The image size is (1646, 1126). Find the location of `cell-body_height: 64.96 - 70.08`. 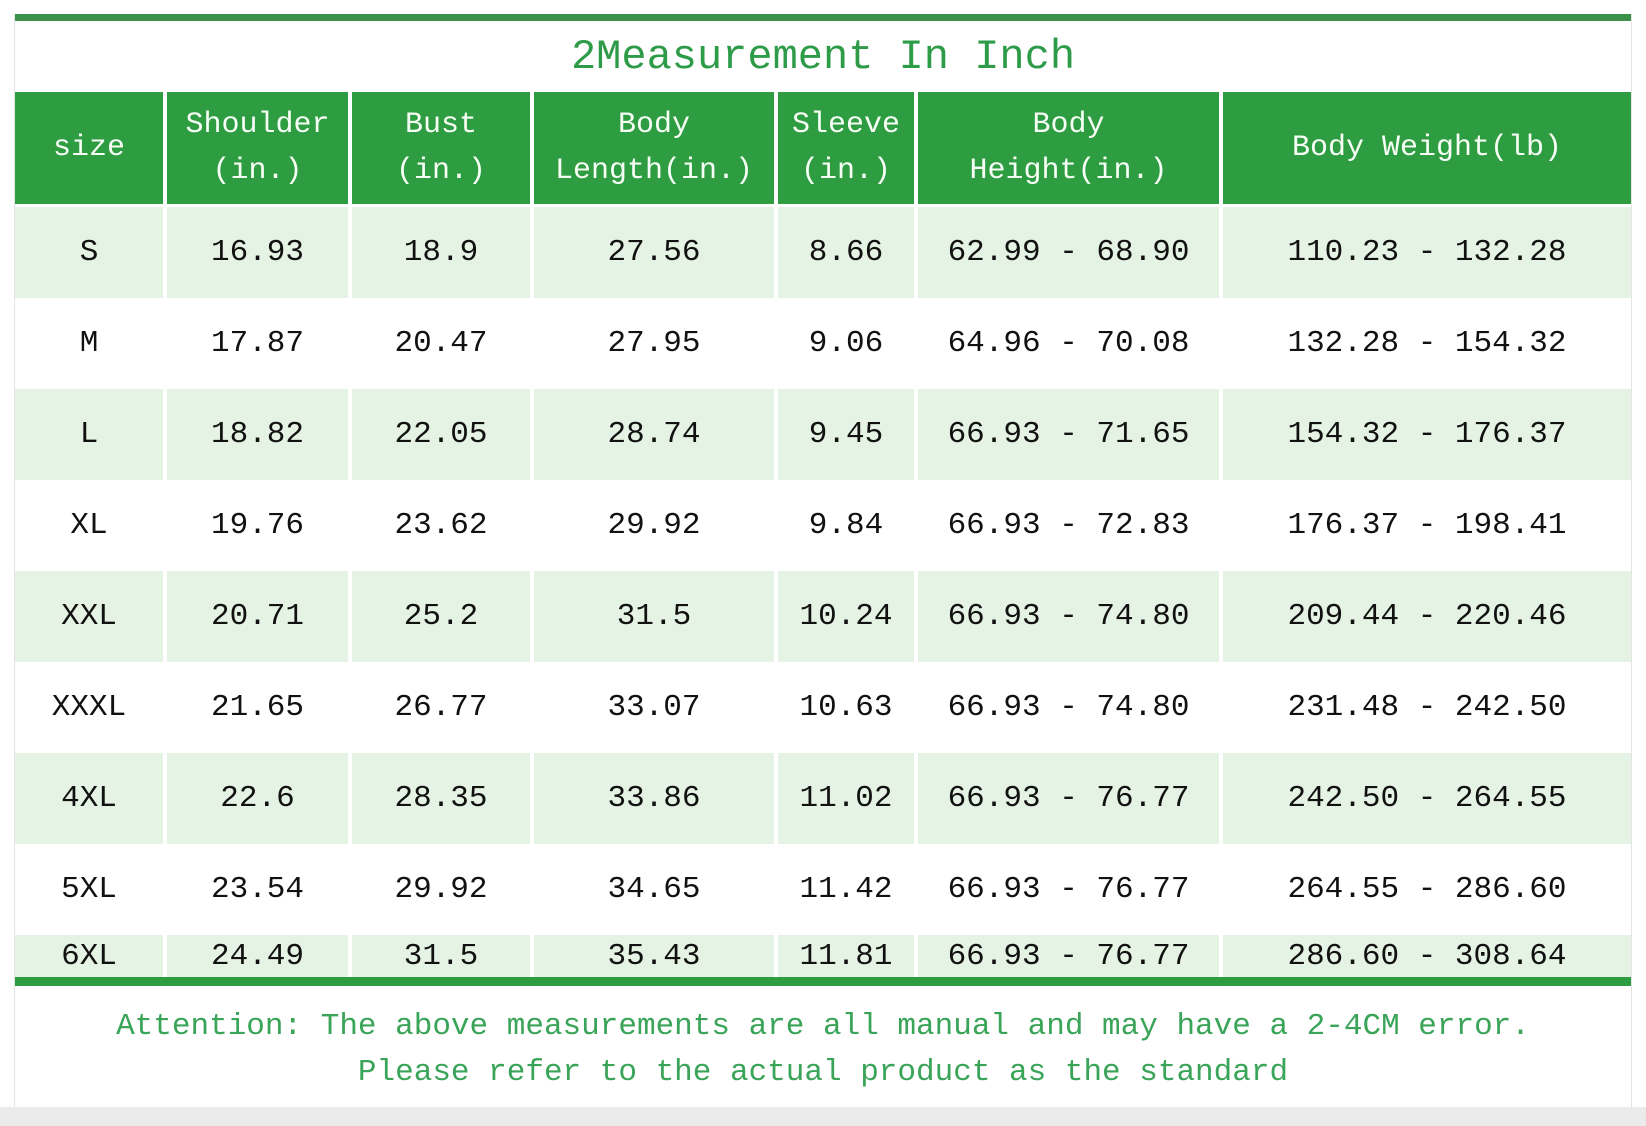

cell-body_height: 64.96 - 70.08 is located at coordinates (1069, 343).